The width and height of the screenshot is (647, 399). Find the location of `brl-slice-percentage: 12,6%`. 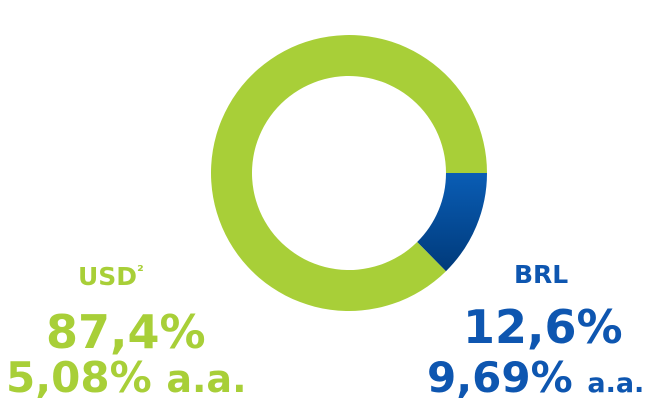

brl-slice-percentage: 12,6% is located at coordinates (543, 327).